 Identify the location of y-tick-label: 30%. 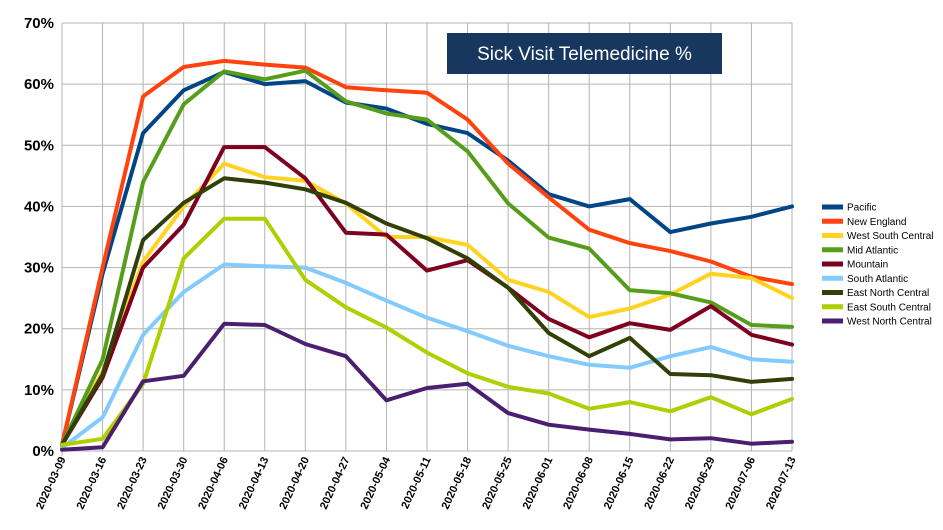
(39, 268).